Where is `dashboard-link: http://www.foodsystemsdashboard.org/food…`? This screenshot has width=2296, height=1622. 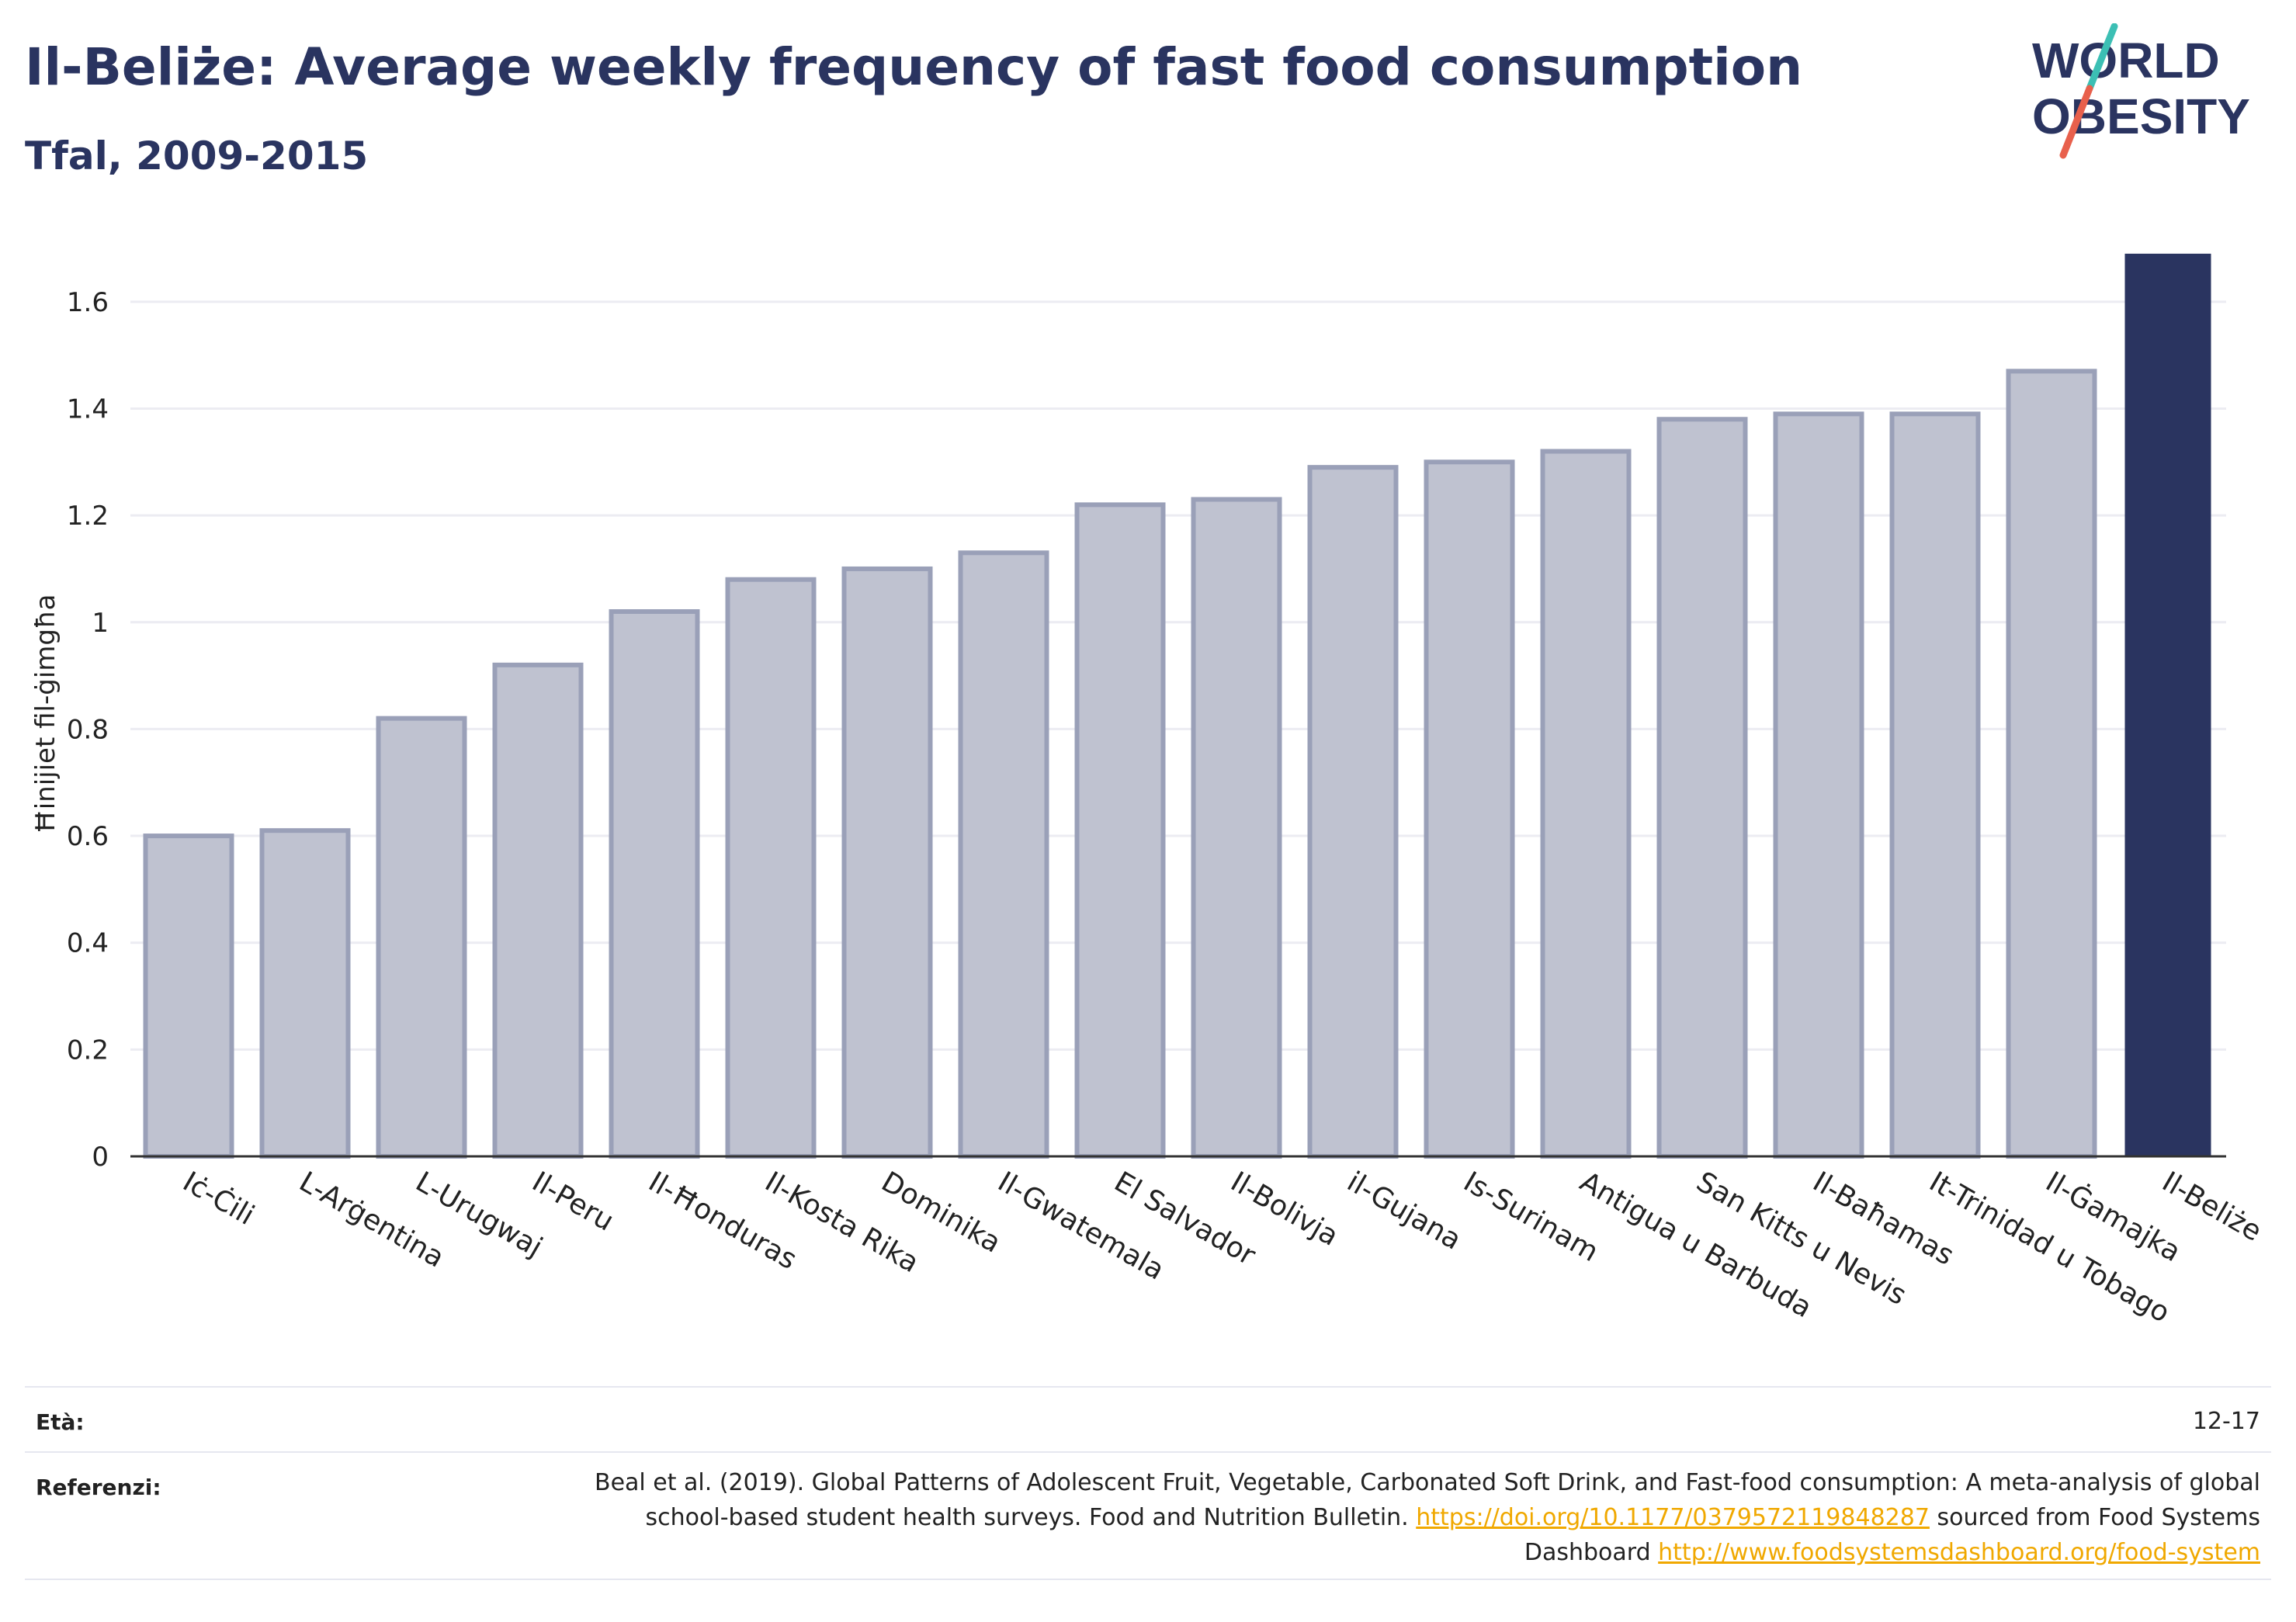 dashboard-link: http://www.foodsystemsdashboard.org/food… is located at coordinates (1959, 1552).